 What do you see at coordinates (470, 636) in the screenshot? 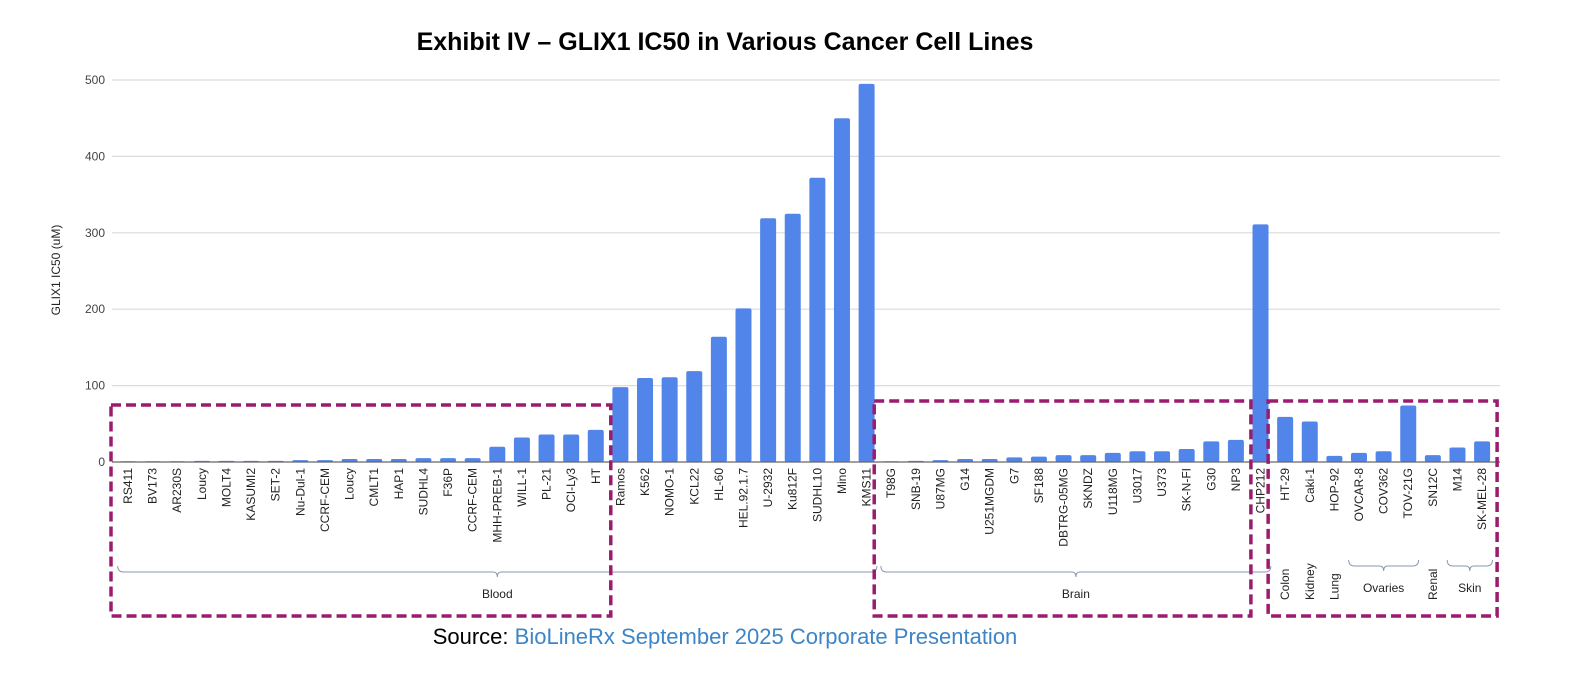
I see `source-label: Source:` at bounding box center [470, 636].